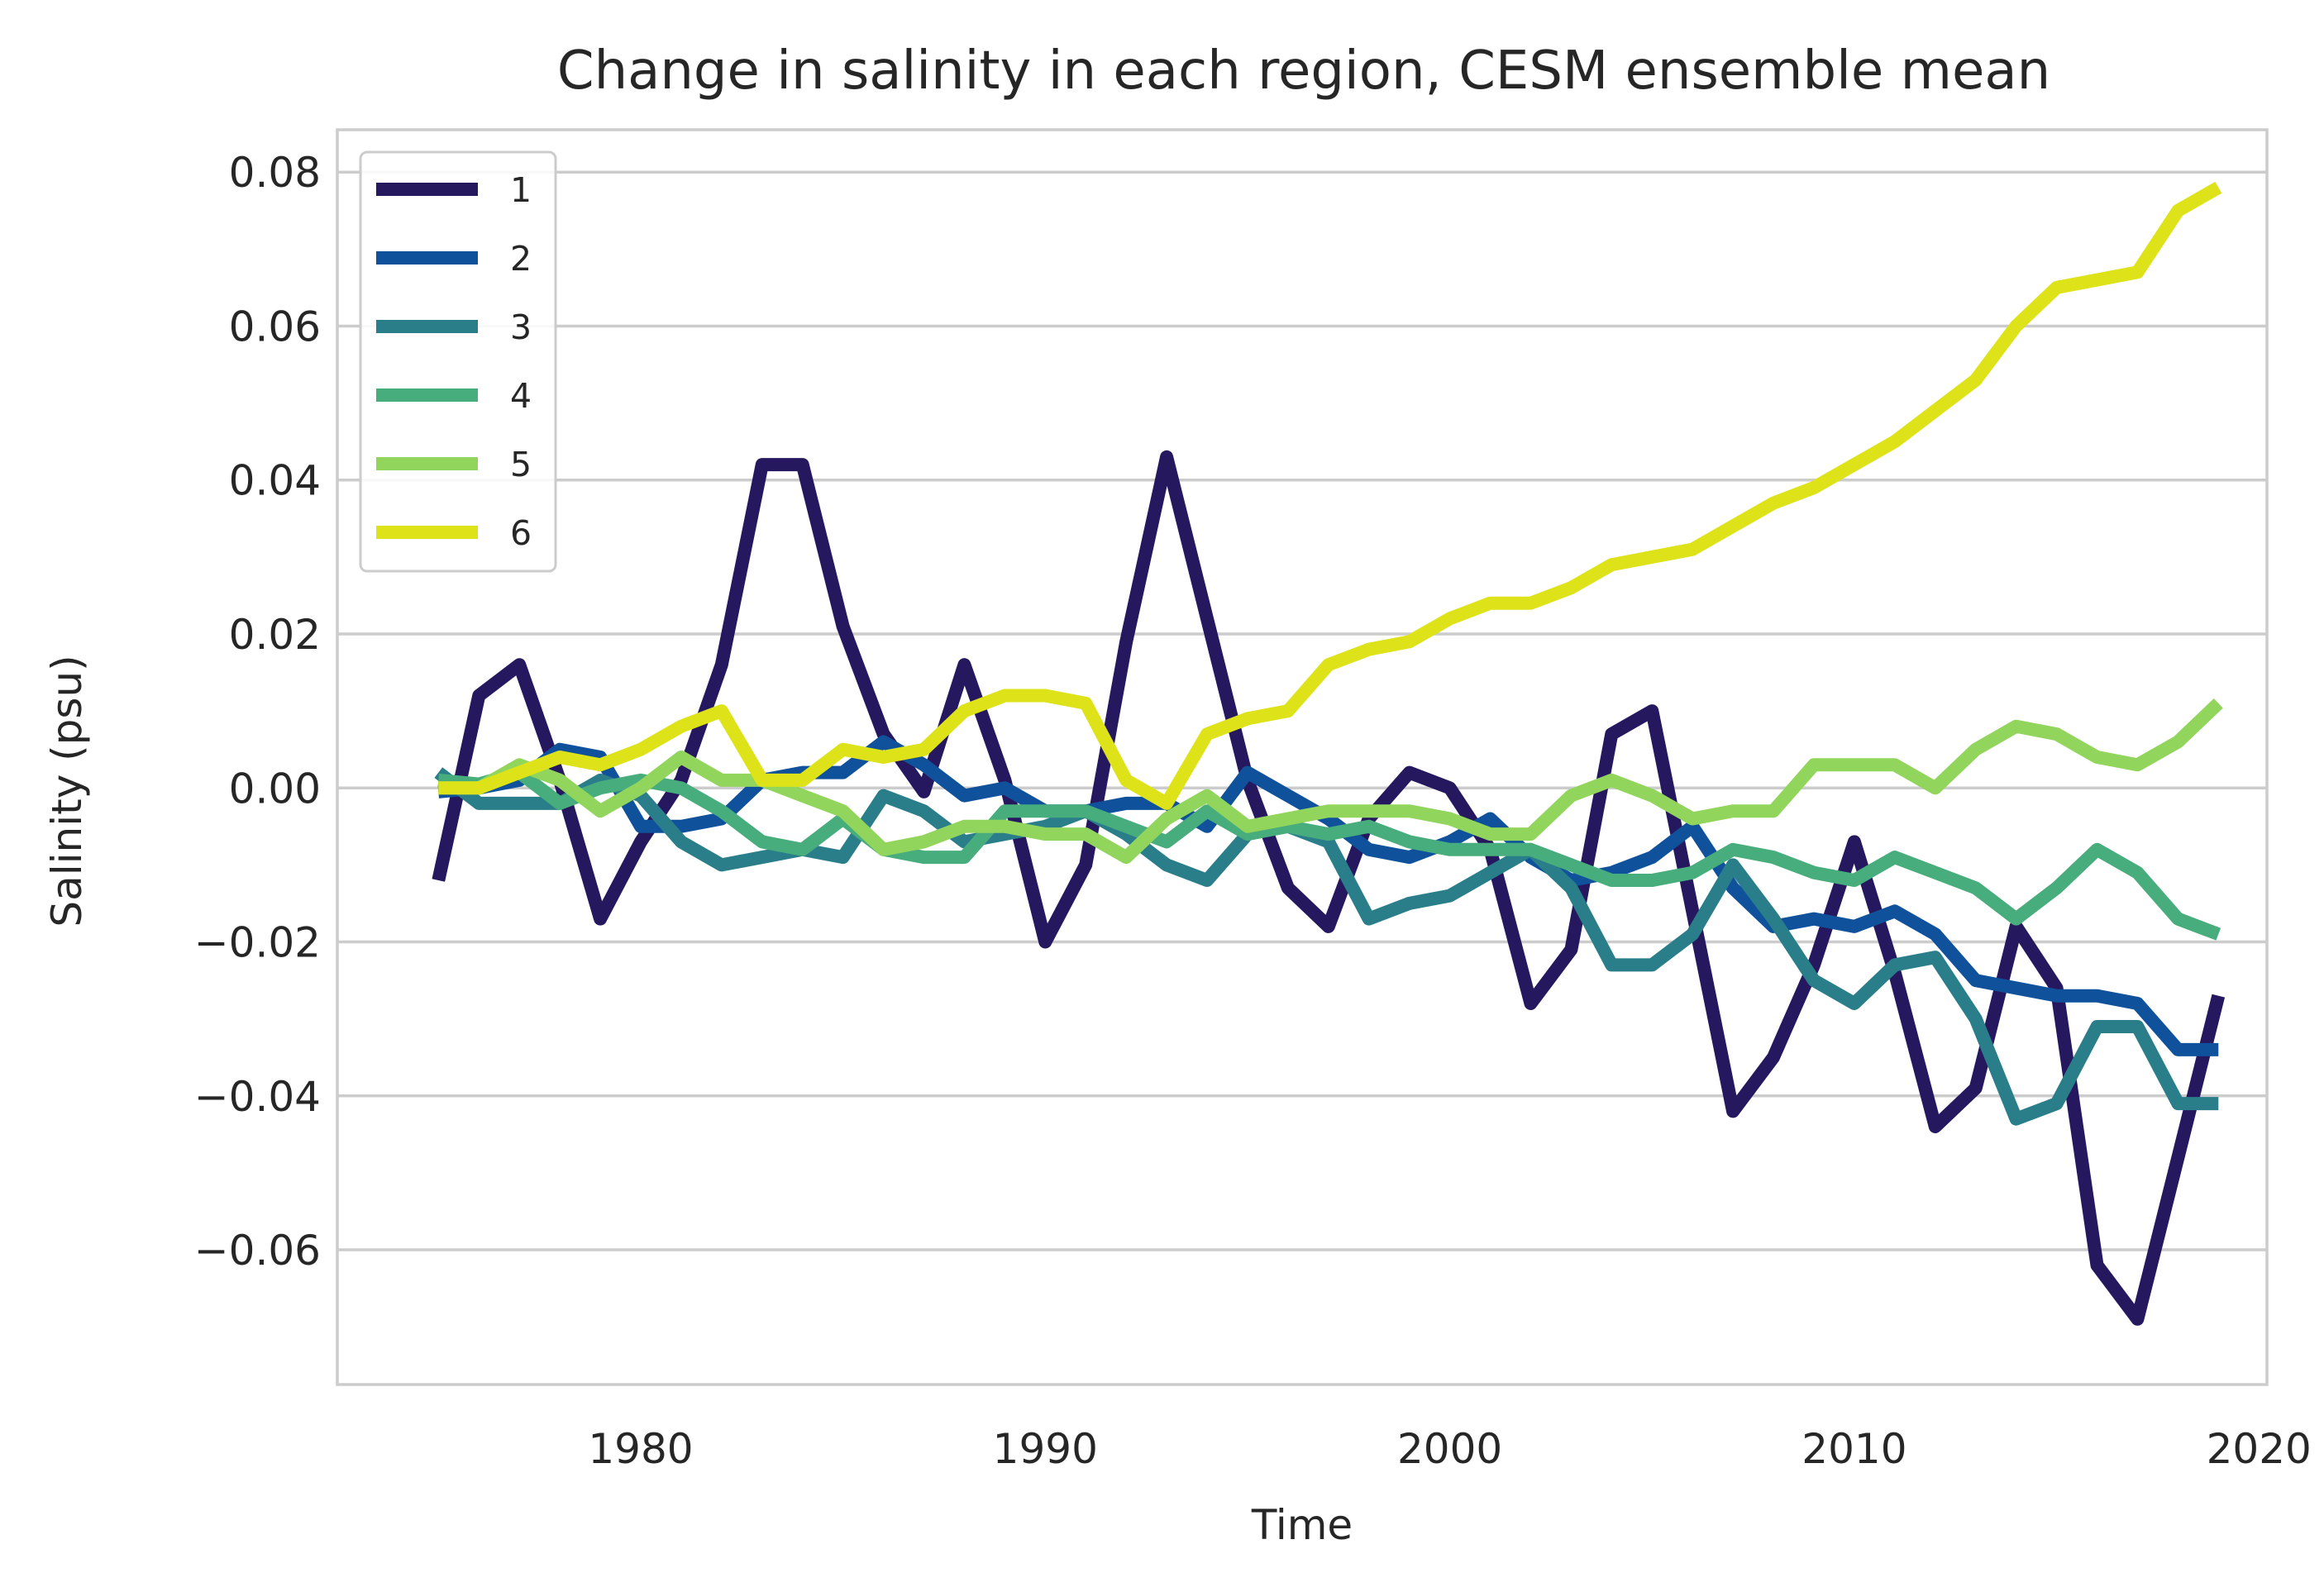 This screenshot has height=1592, width=2324. What do you see at coordinates (1853, 1449) in the screenshot?
I see `x-tick-label: 2010` at bounding box center [1853, 1449].